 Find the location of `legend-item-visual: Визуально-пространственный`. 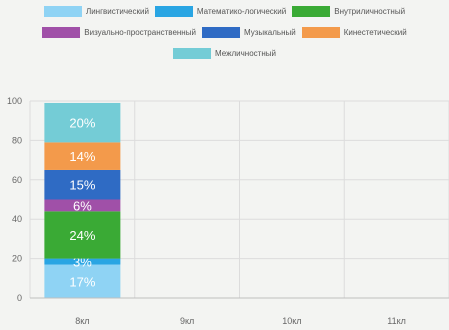

legend-item-visual: Визуально-пространственный is located at coordinates (119, 32).